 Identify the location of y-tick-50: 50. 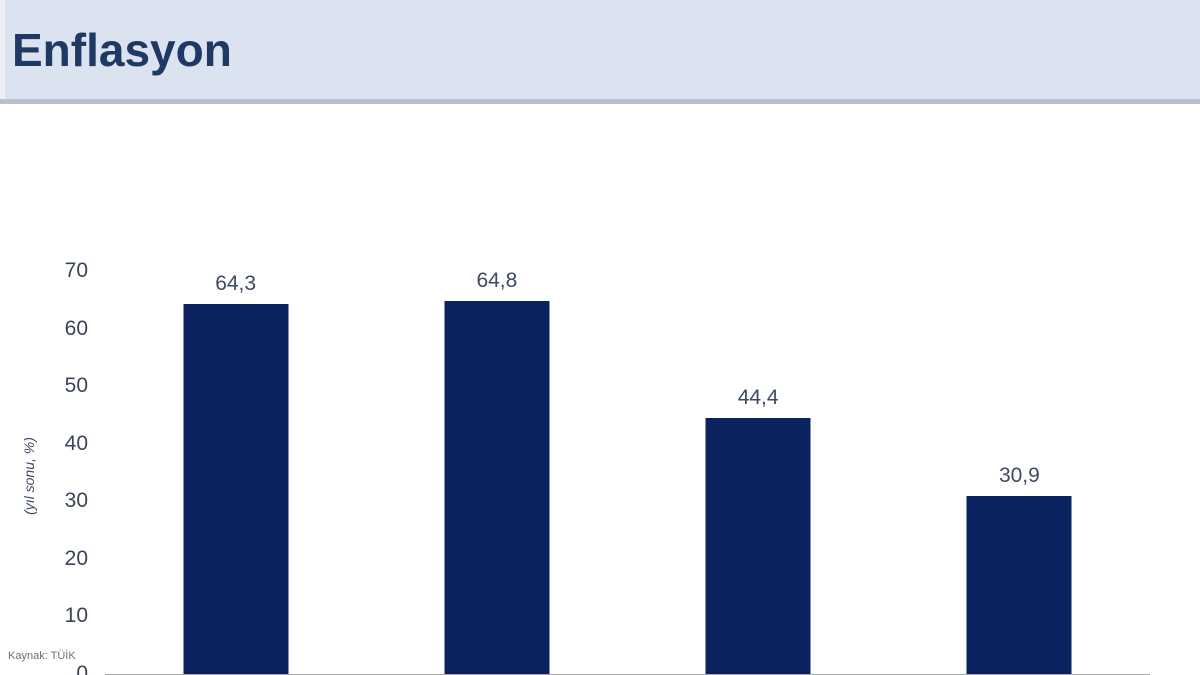
(76, 386).